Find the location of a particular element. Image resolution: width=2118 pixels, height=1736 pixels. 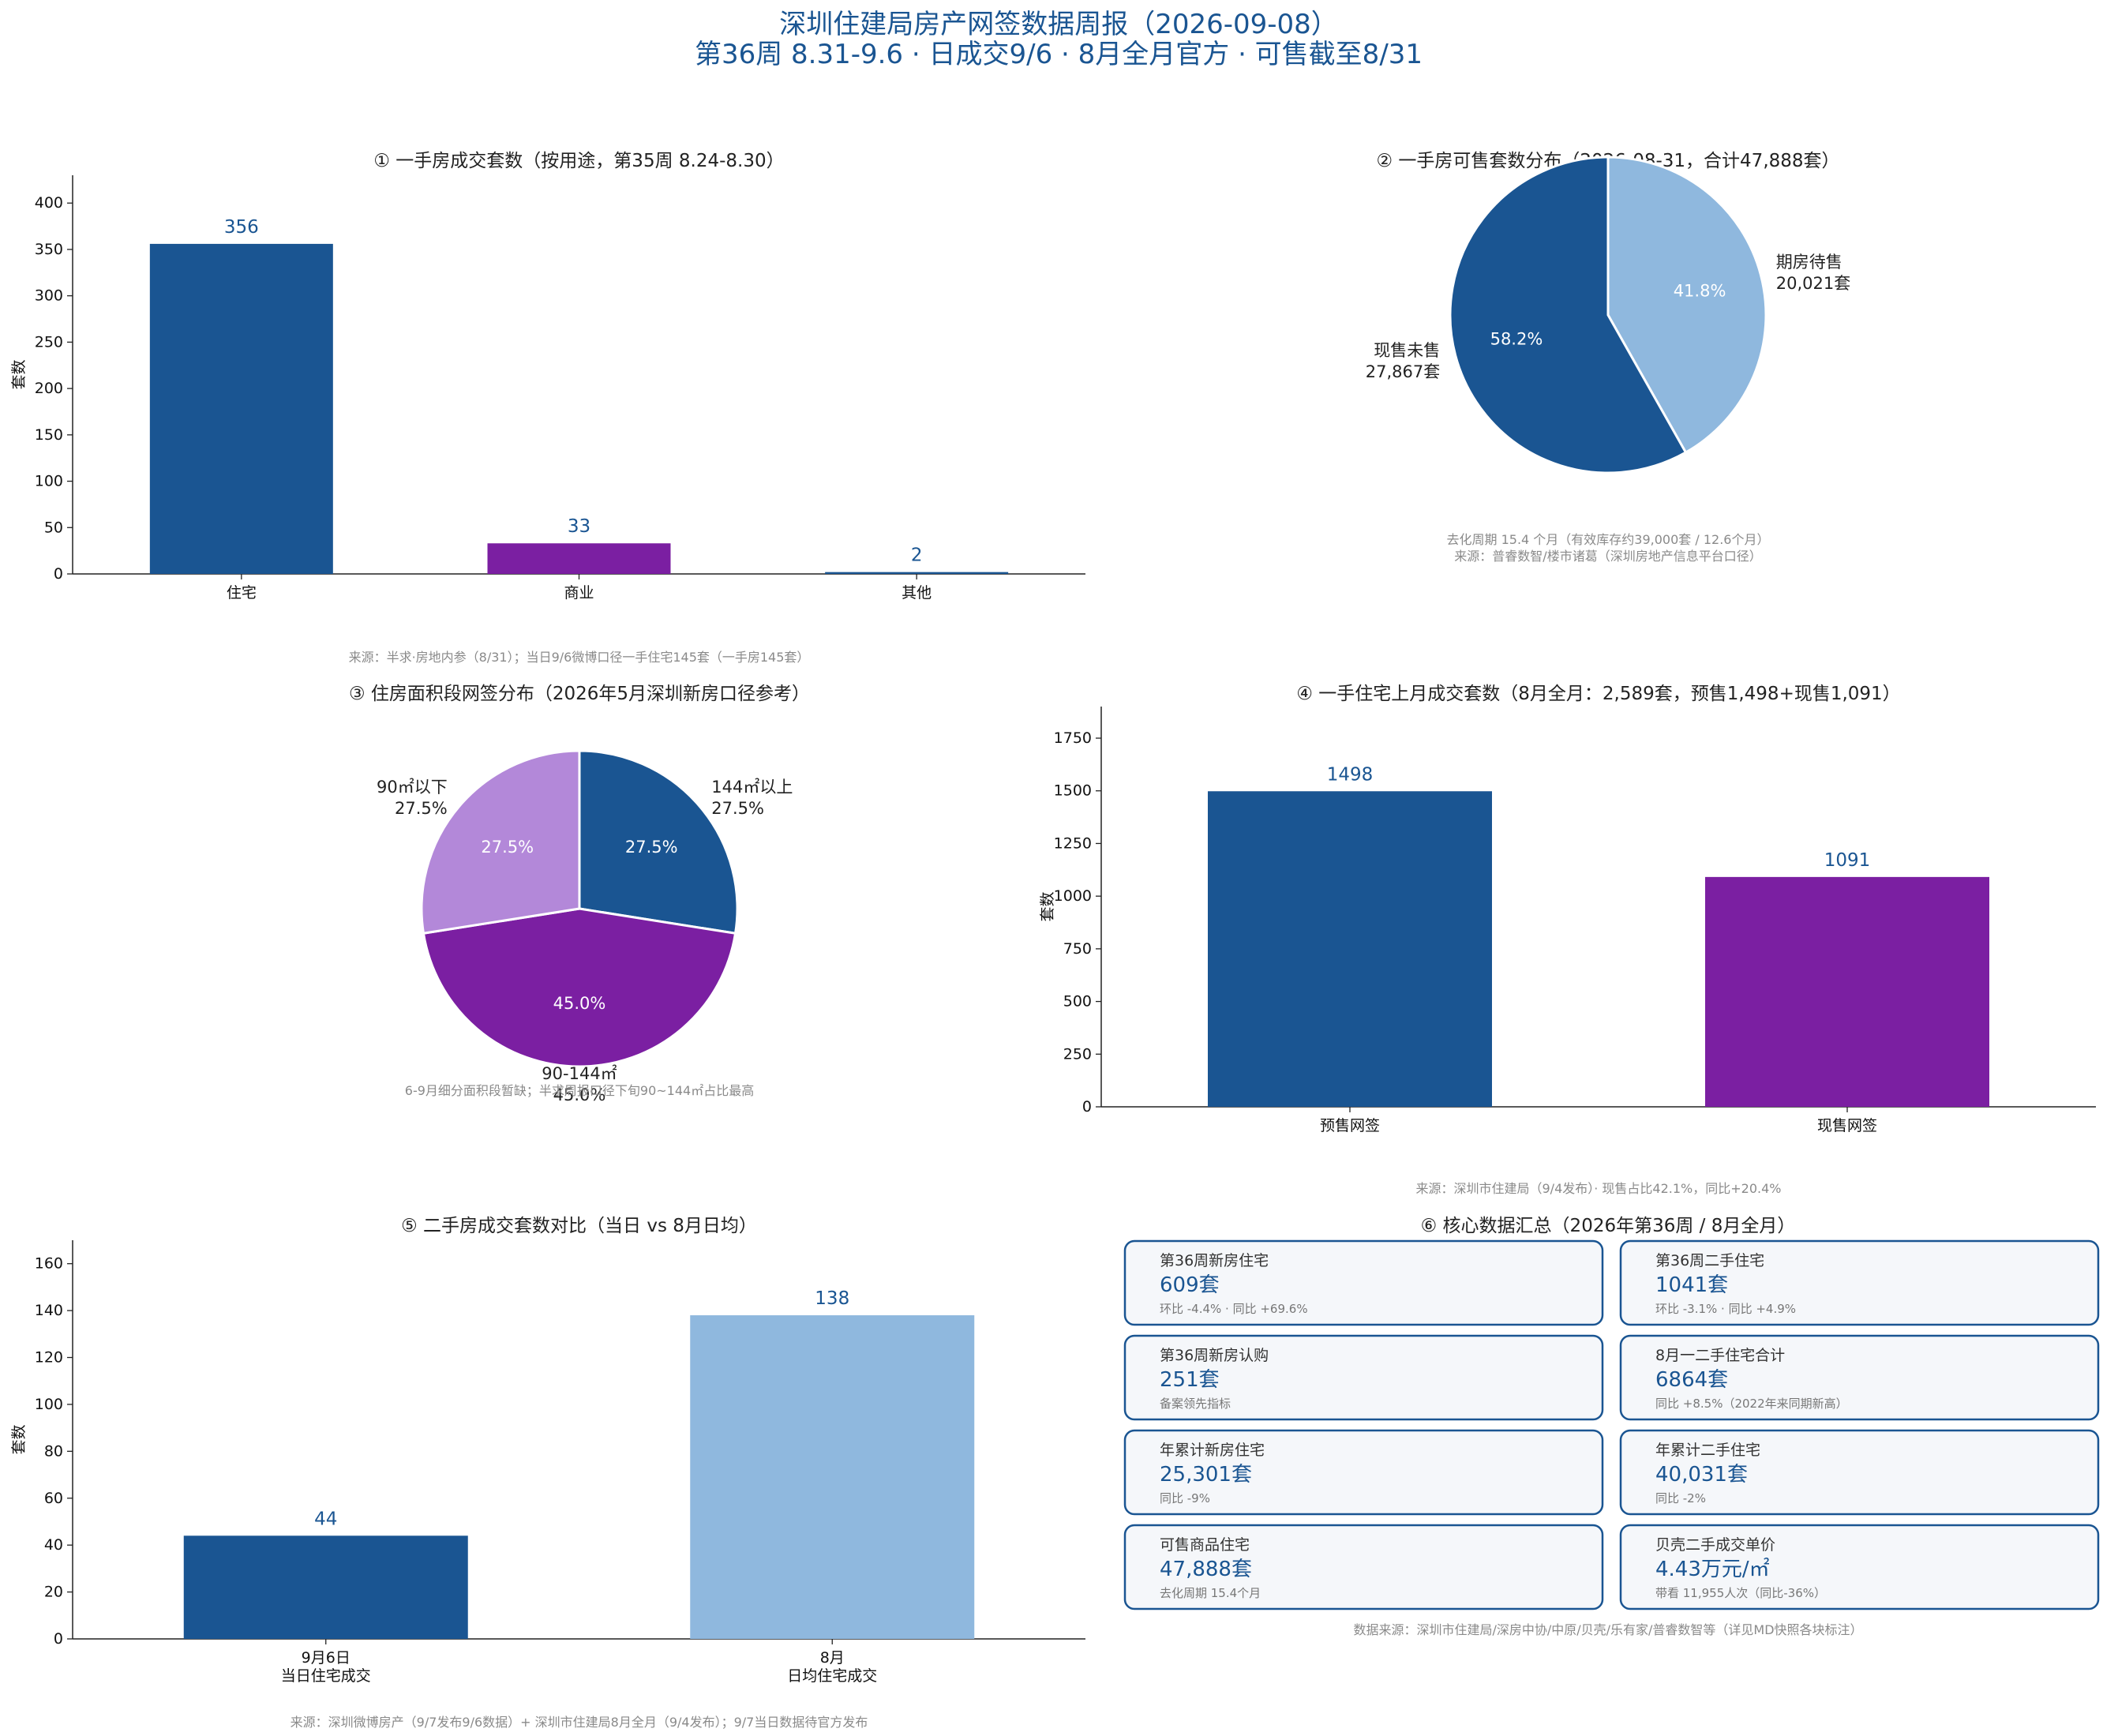

card-label: 年累计二手住宅 is located at coordinates (1707, 1450).